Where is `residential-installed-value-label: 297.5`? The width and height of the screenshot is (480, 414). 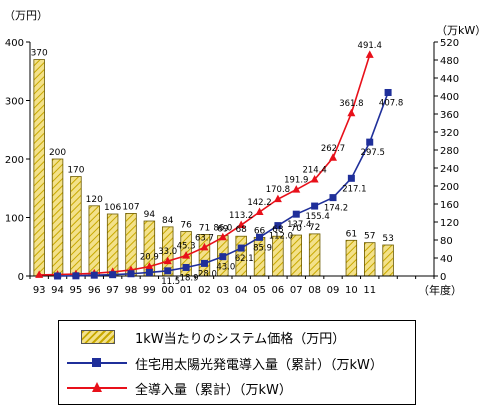
residential-installed-value-label: 297.5 is located at coordinates (373, 153).